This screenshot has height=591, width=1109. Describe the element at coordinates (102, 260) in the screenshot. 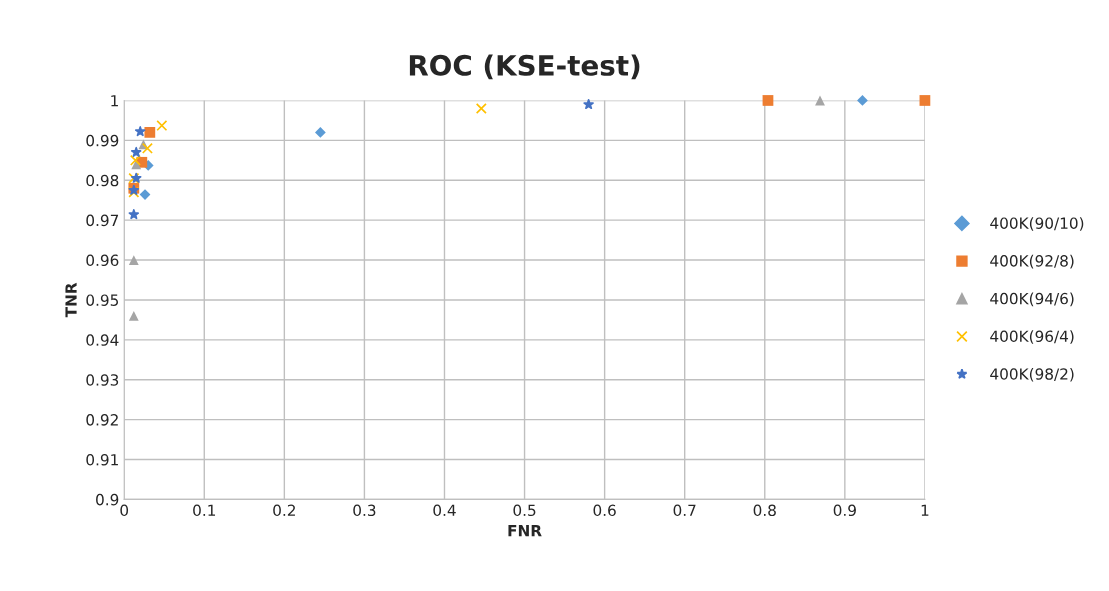

I see `y-tick-label: 0.96` at that location.